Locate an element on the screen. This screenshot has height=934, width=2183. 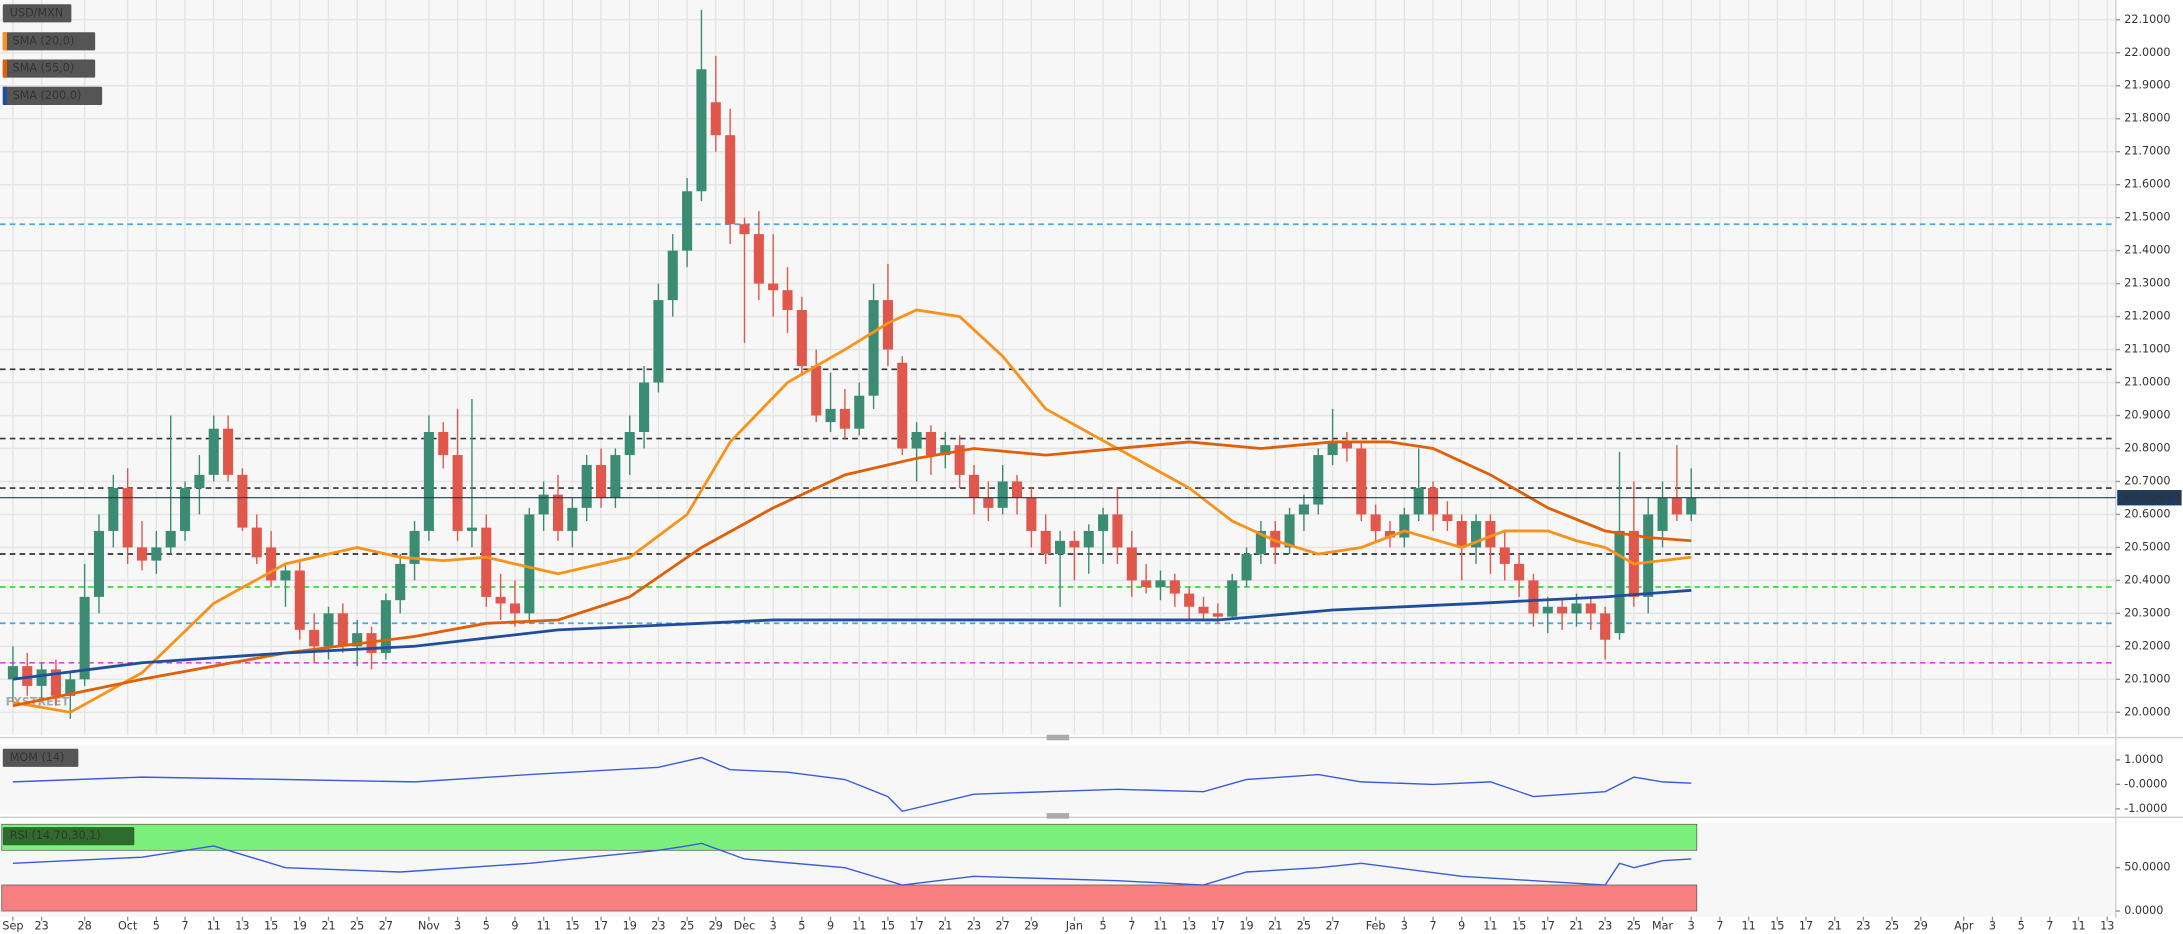
title-box is located at coordinates (37, 13).